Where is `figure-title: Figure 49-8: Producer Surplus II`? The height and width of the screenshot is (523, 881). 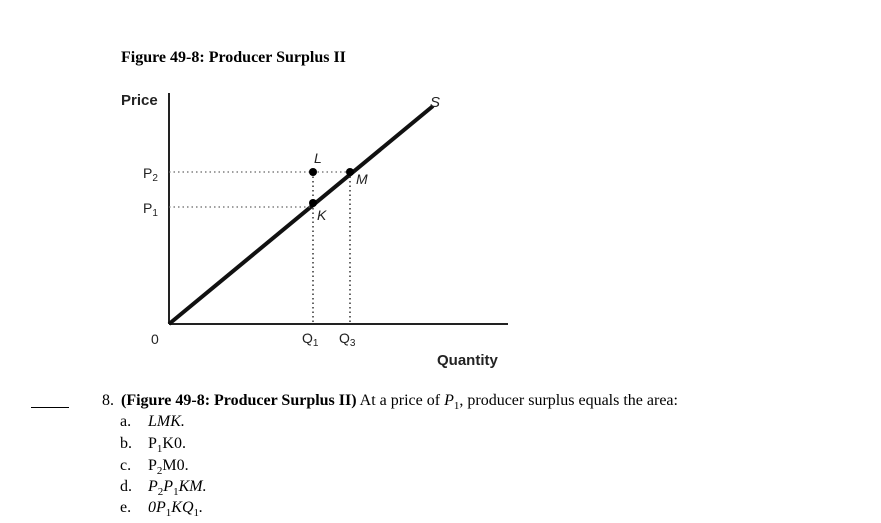
figure-title: Figure 49-8: Producer Surplus II is located at coordinates (233, 57).